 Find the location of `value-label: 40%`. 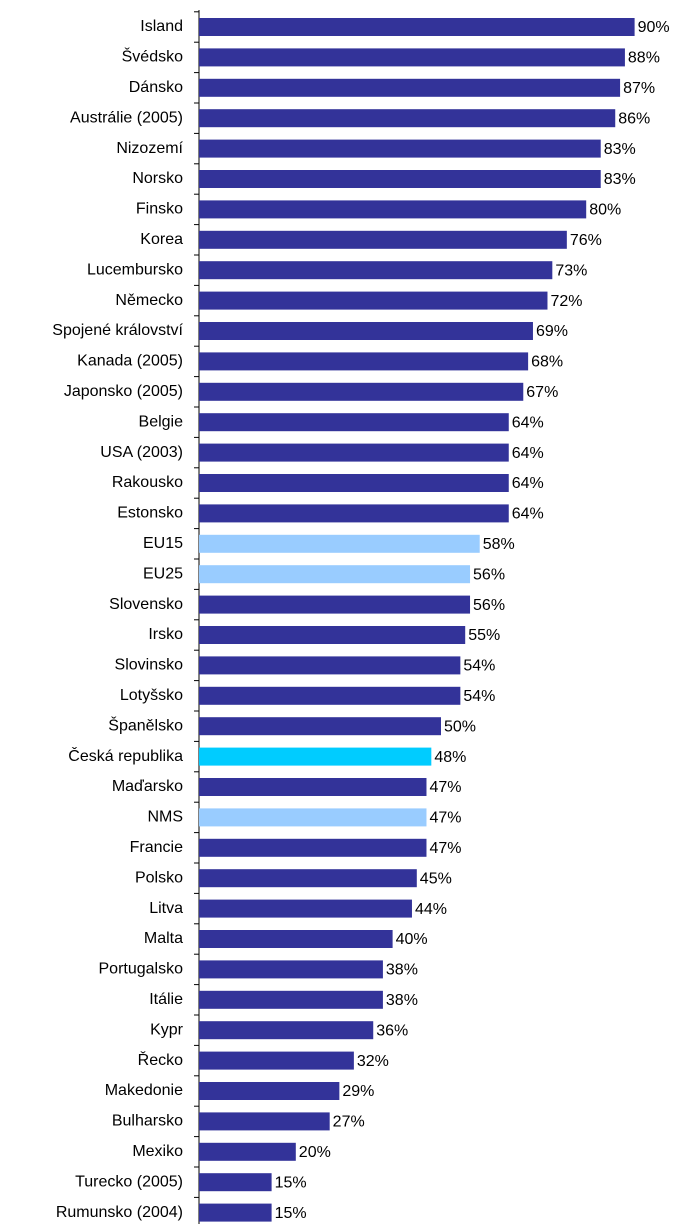

value-label: 40% is located at coordinates (412, 939).